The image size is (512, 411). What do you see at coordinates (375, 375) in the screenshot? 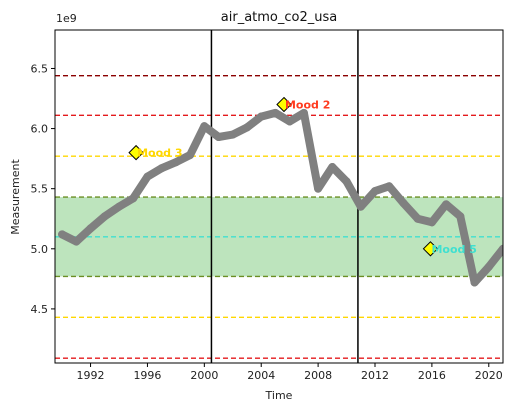
I see `x-tick-label: 2012` at bounding box center [375, 375].